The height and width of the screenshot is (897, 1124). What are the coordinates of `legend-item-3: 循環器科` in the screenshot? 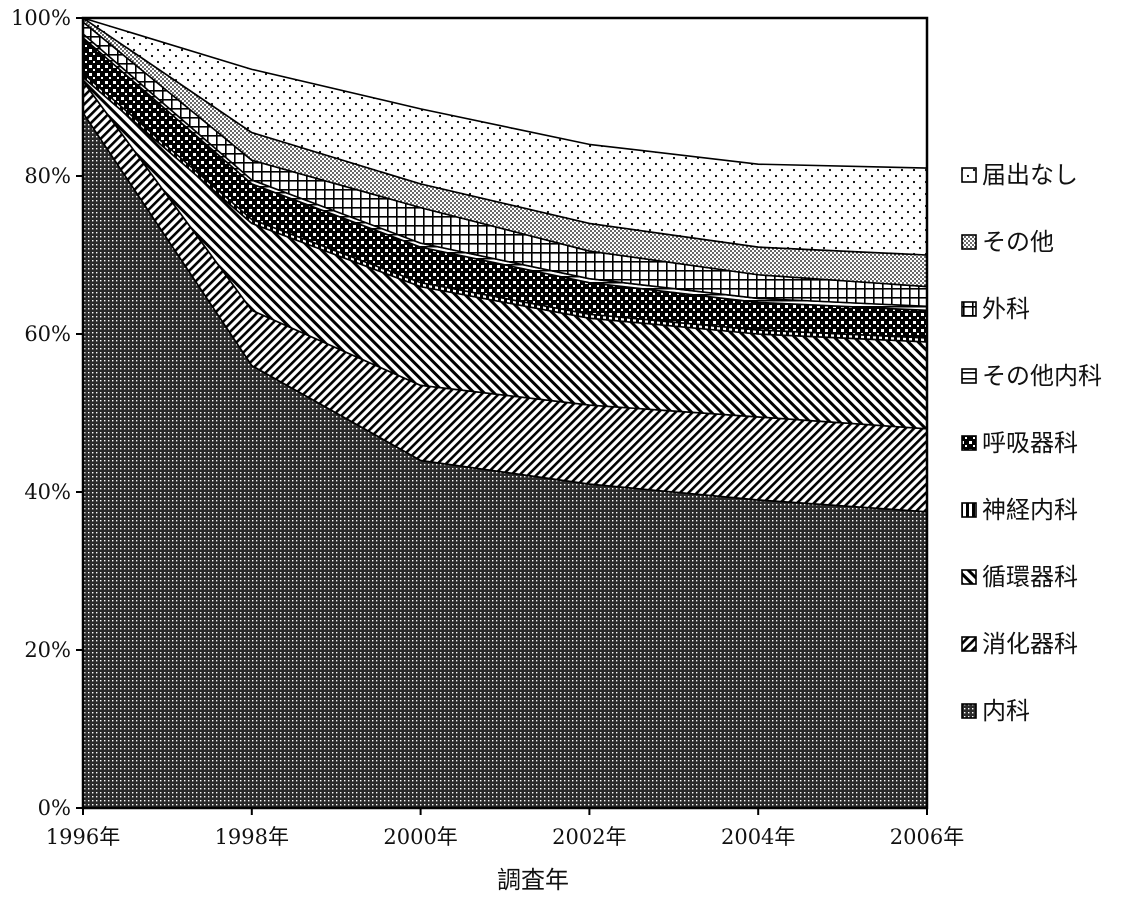 It's located at (1019, 577).